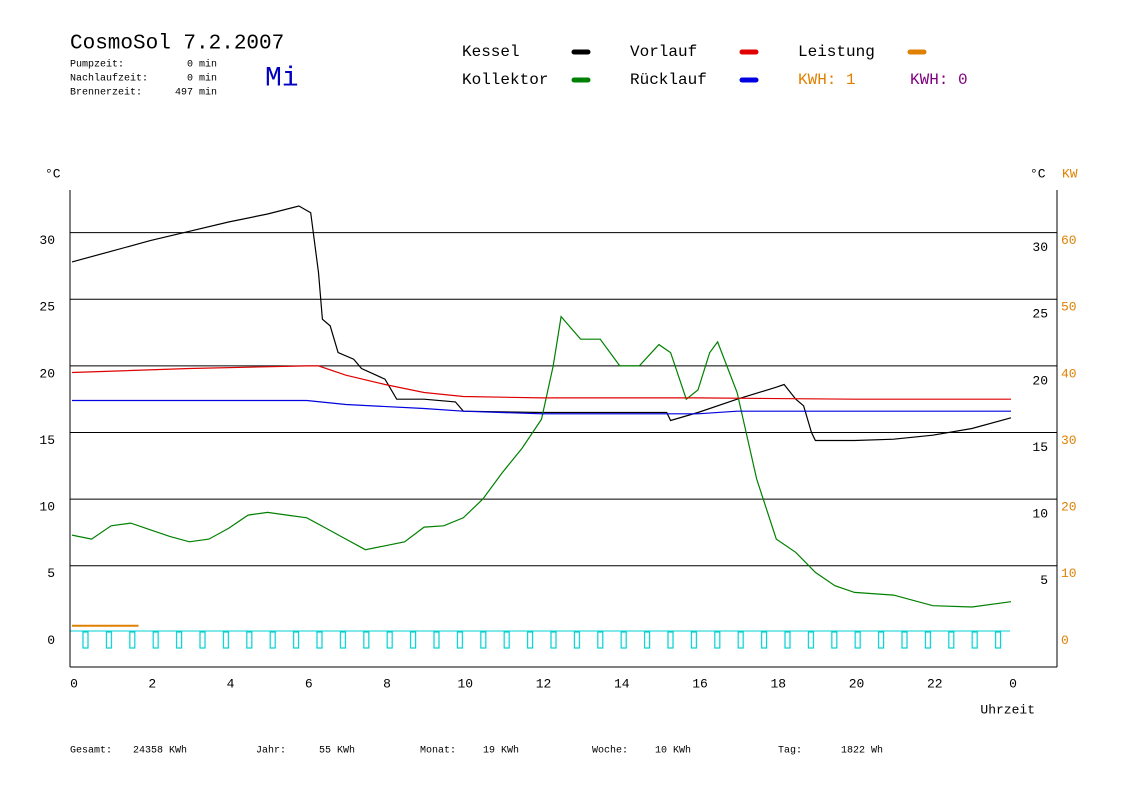 The height and width of the screenshot is (812, 1148). Describe the element at coordinates (663, 52) in the screenshot. I see `legend-label: Vorlauf` at that location.